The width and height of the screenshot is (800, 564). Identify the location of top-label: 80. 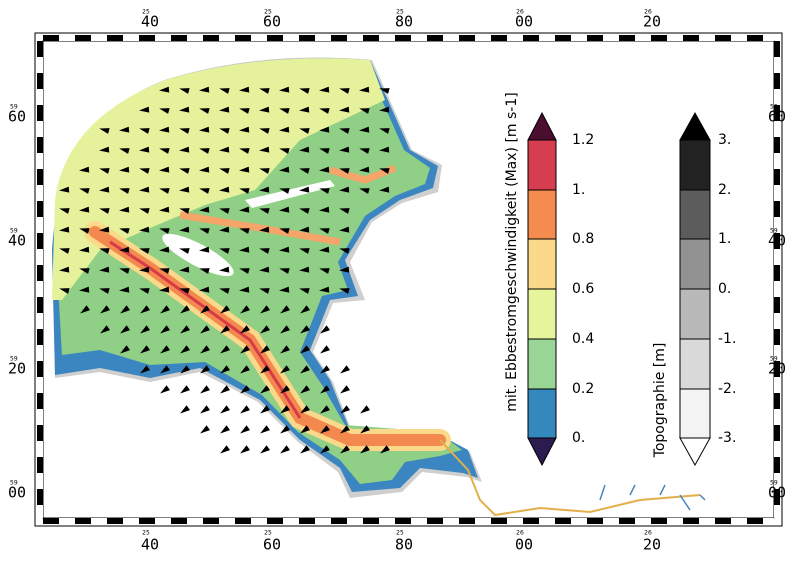
(404, 22).